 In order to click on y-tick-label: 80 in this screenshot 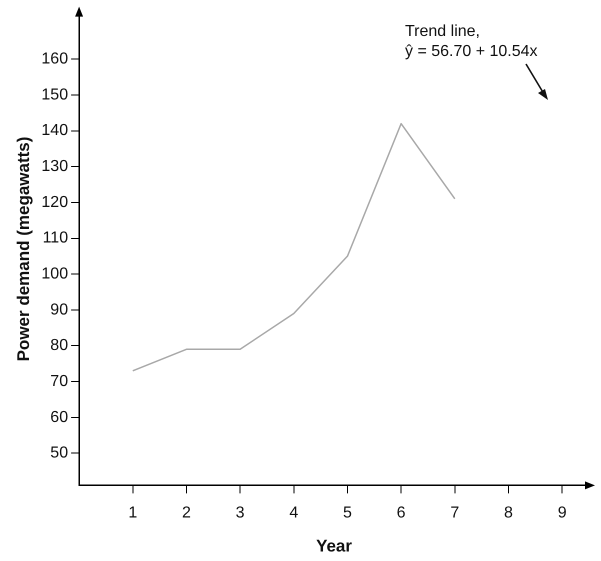, I will do `click(59, 345)`.